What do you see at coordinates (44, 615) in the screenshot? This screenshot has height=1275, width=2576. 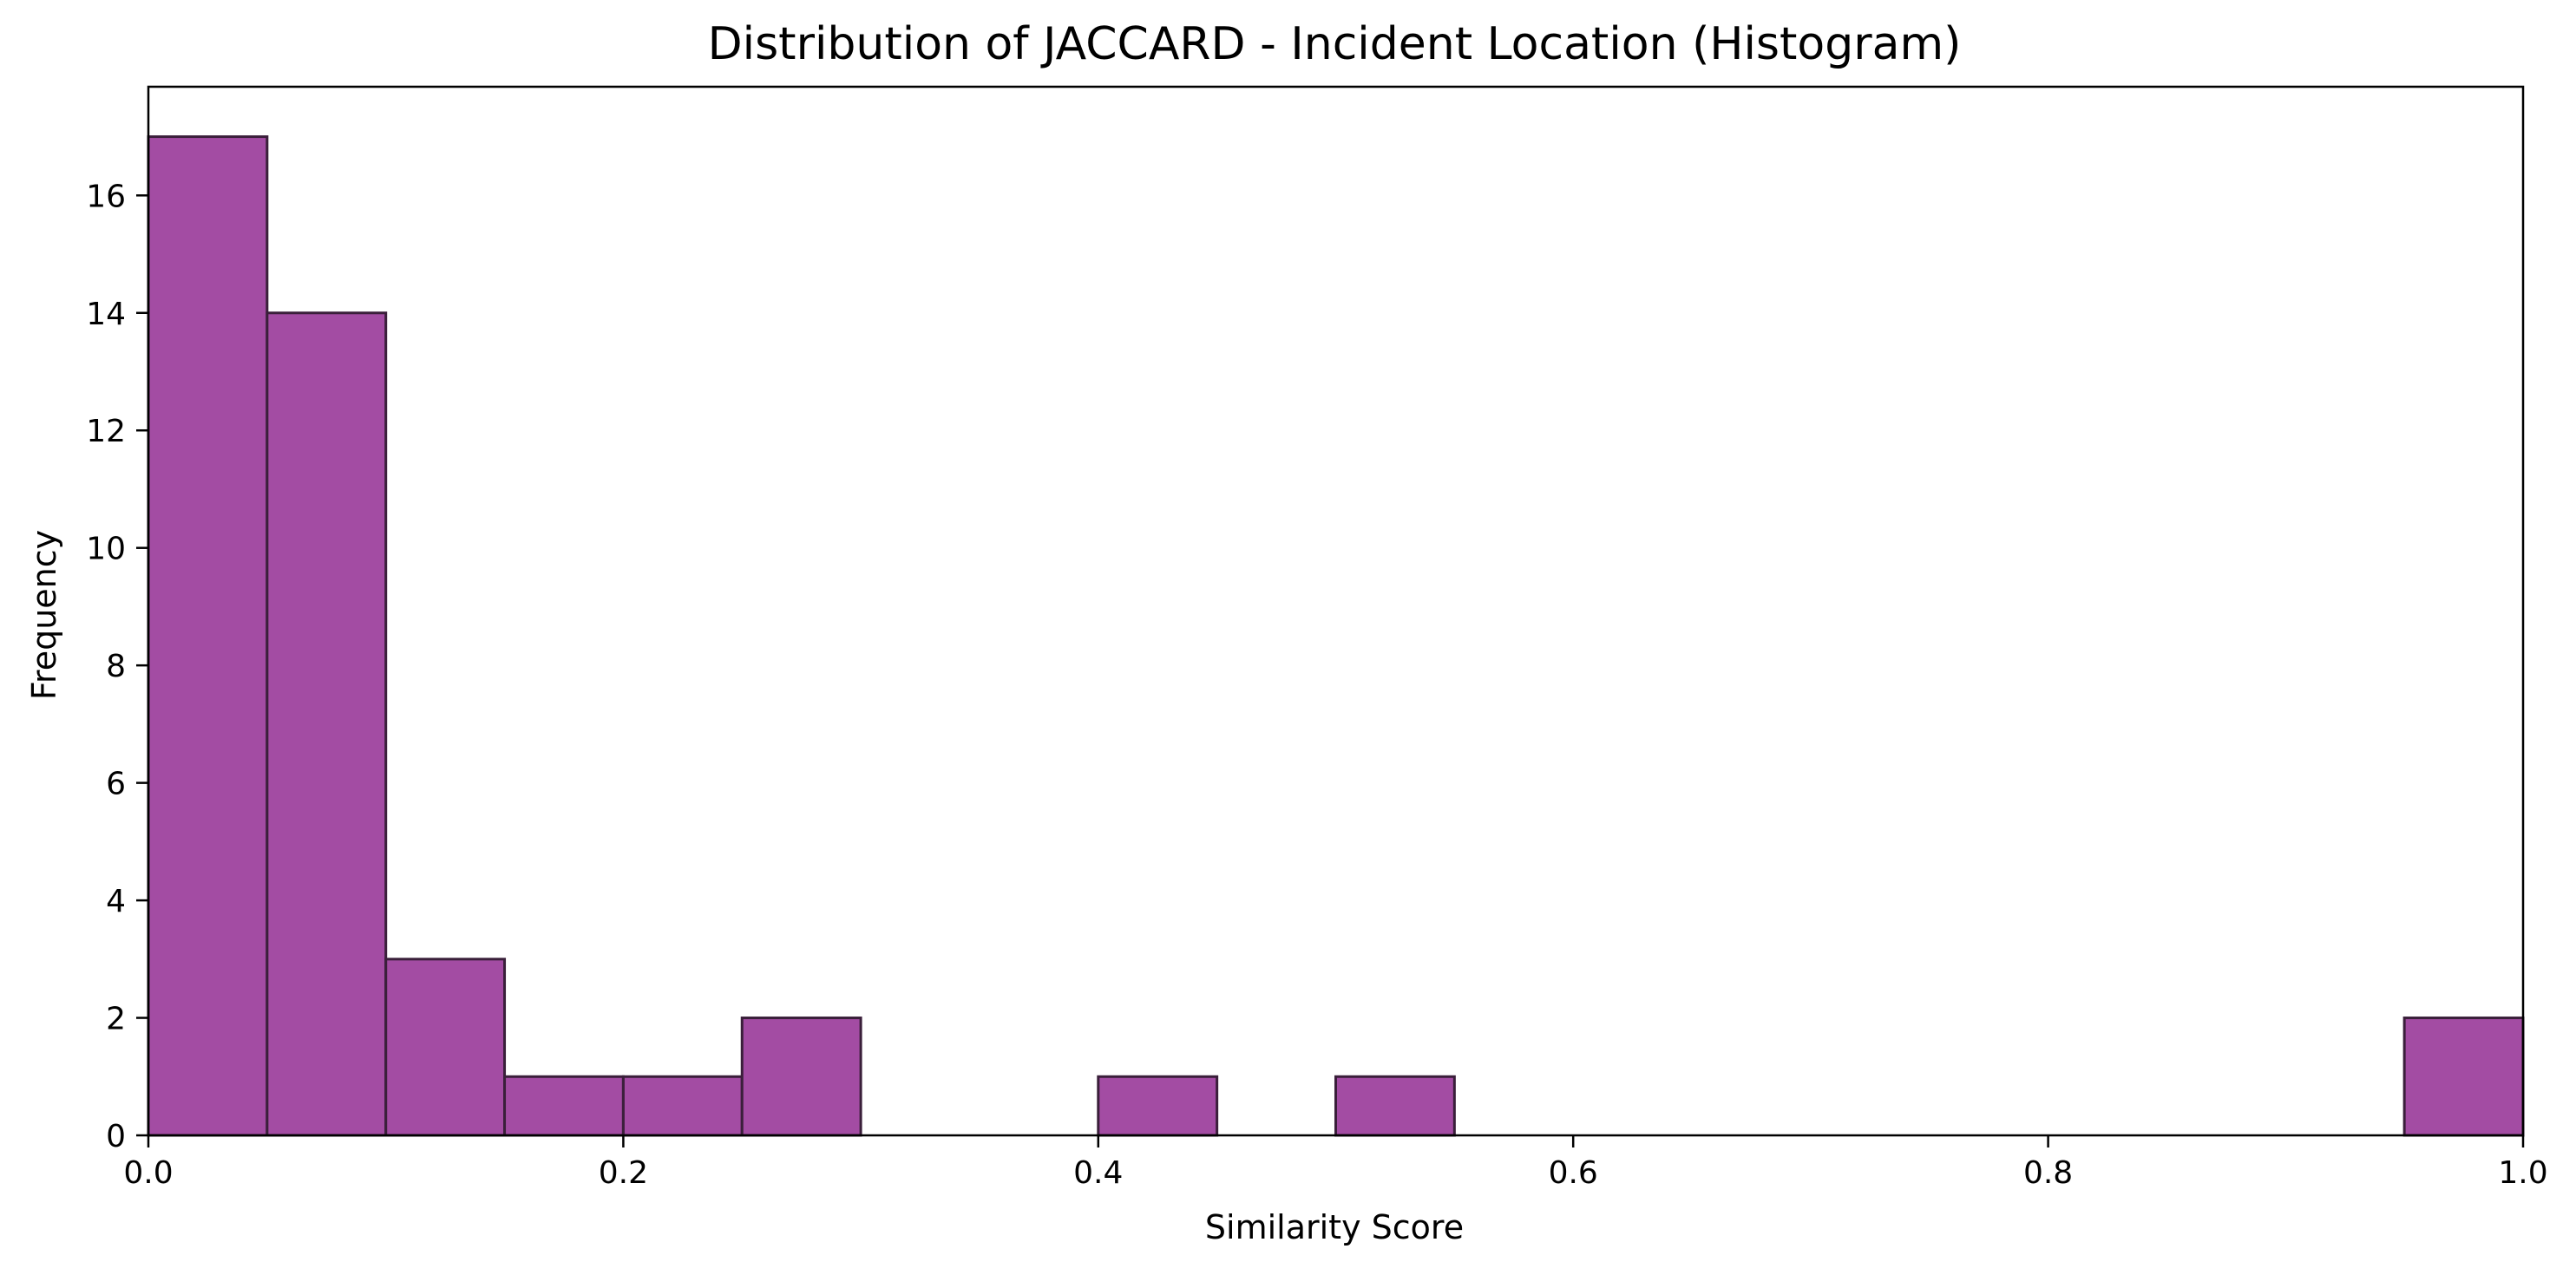 I see `y-axis-label: Frequency` at bounding box center [44, 615].